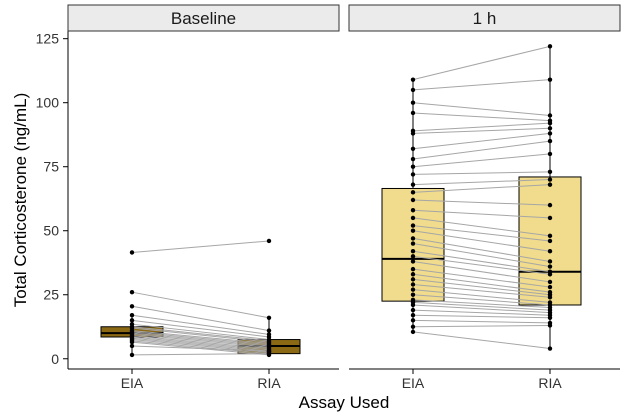 The image size is (621, 414). What do you see at coordinates (51, 295) in the screenshot?
I see `y-tick-label: 25` at bounding box center [51, 295].